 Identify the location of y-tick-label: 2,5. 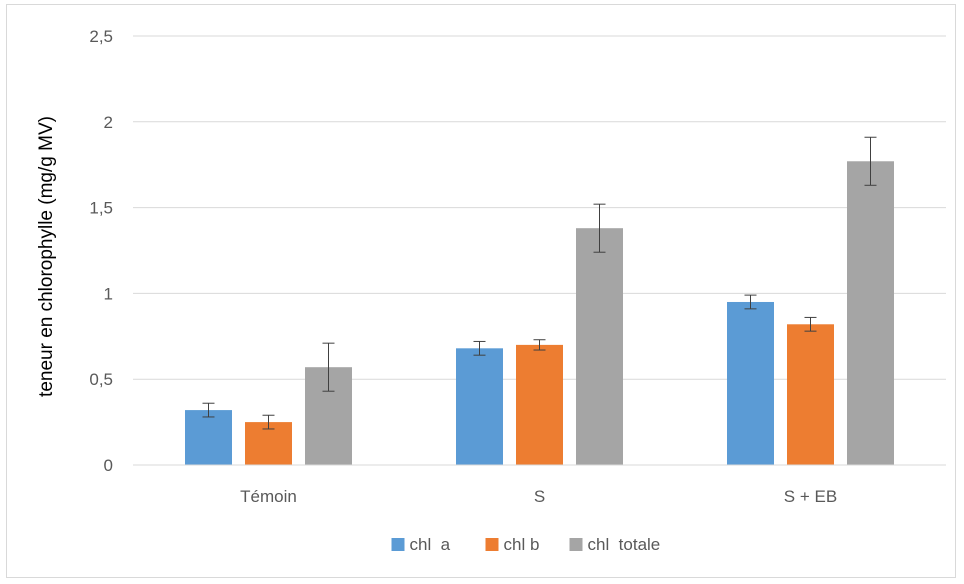
(101, 36).